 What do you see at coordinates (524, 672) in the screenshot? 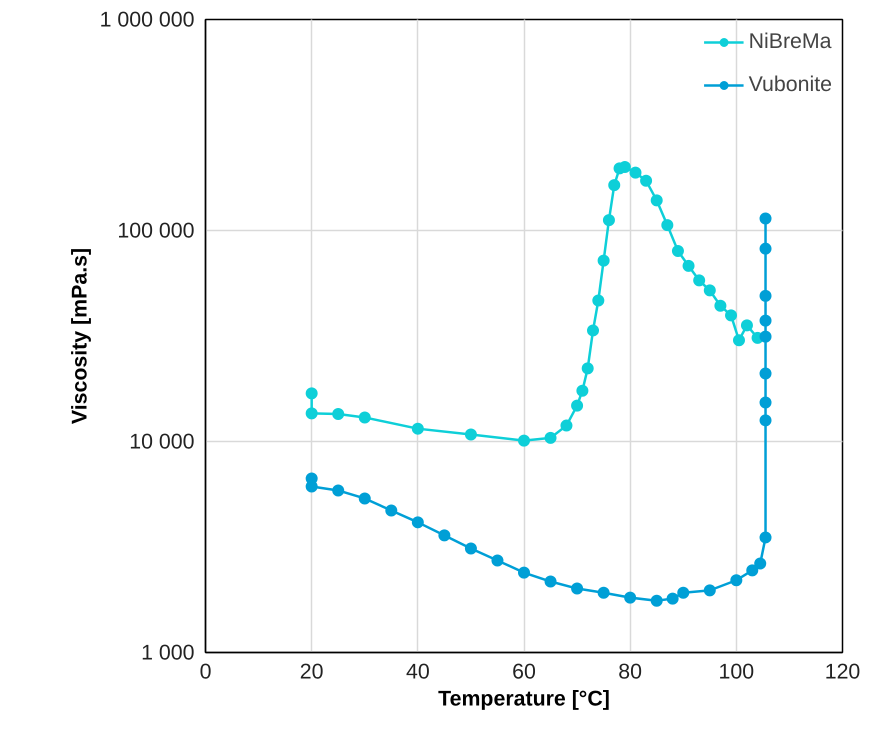
I see `x-tick-label: 60` at bounding box center [524, 672].